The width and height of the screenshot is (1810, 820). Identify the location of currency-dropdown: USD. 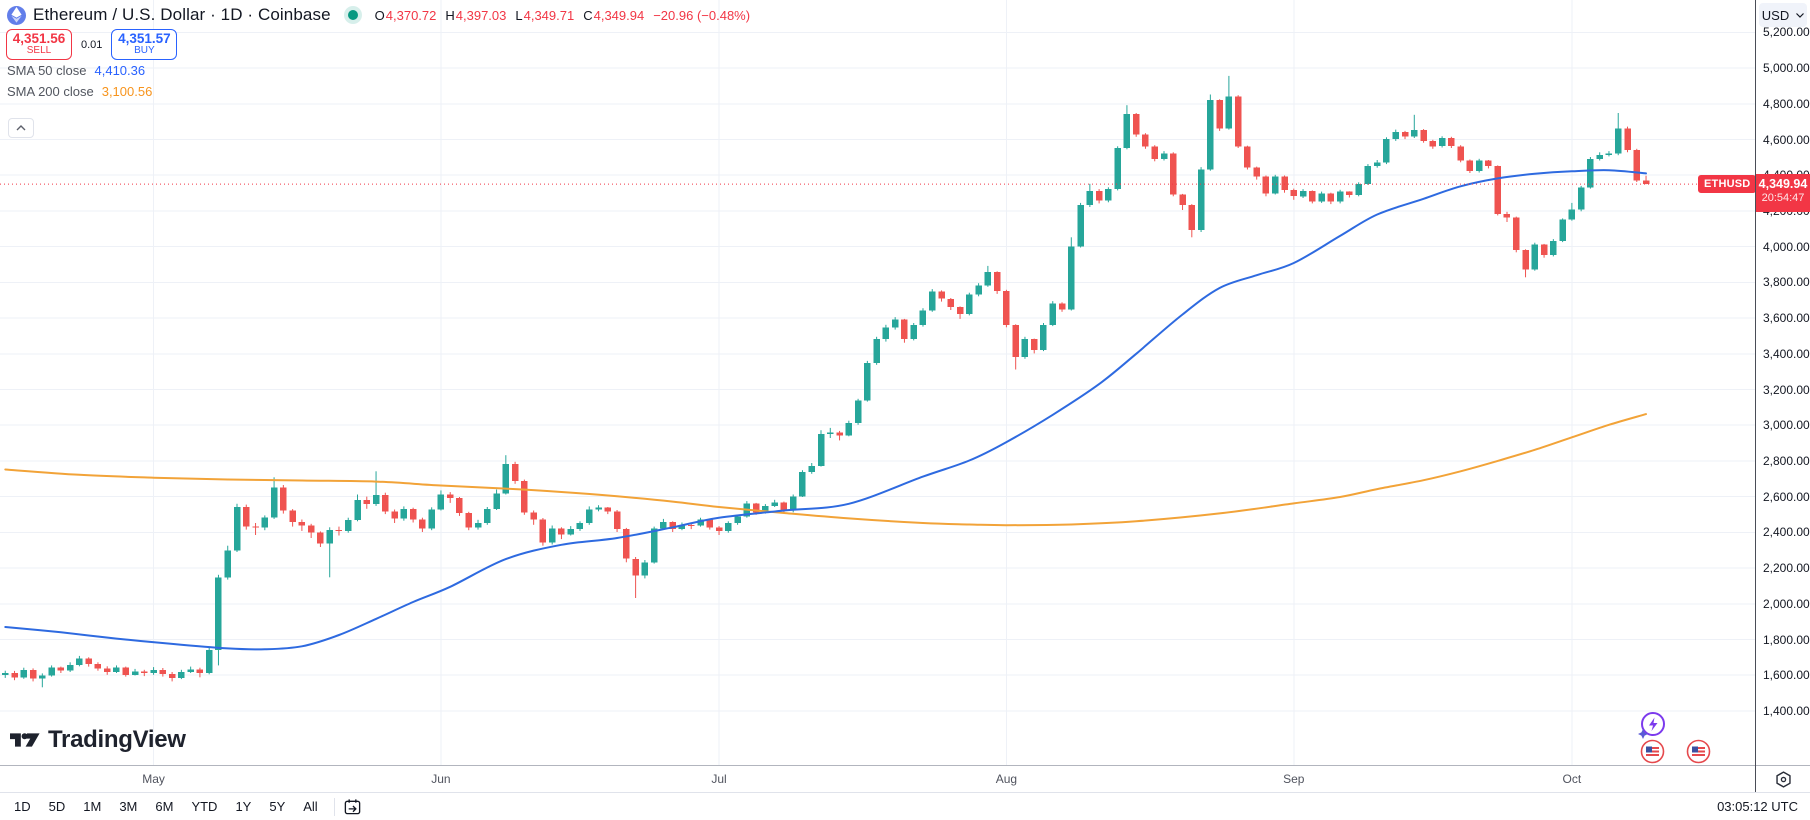
(1783, 15).